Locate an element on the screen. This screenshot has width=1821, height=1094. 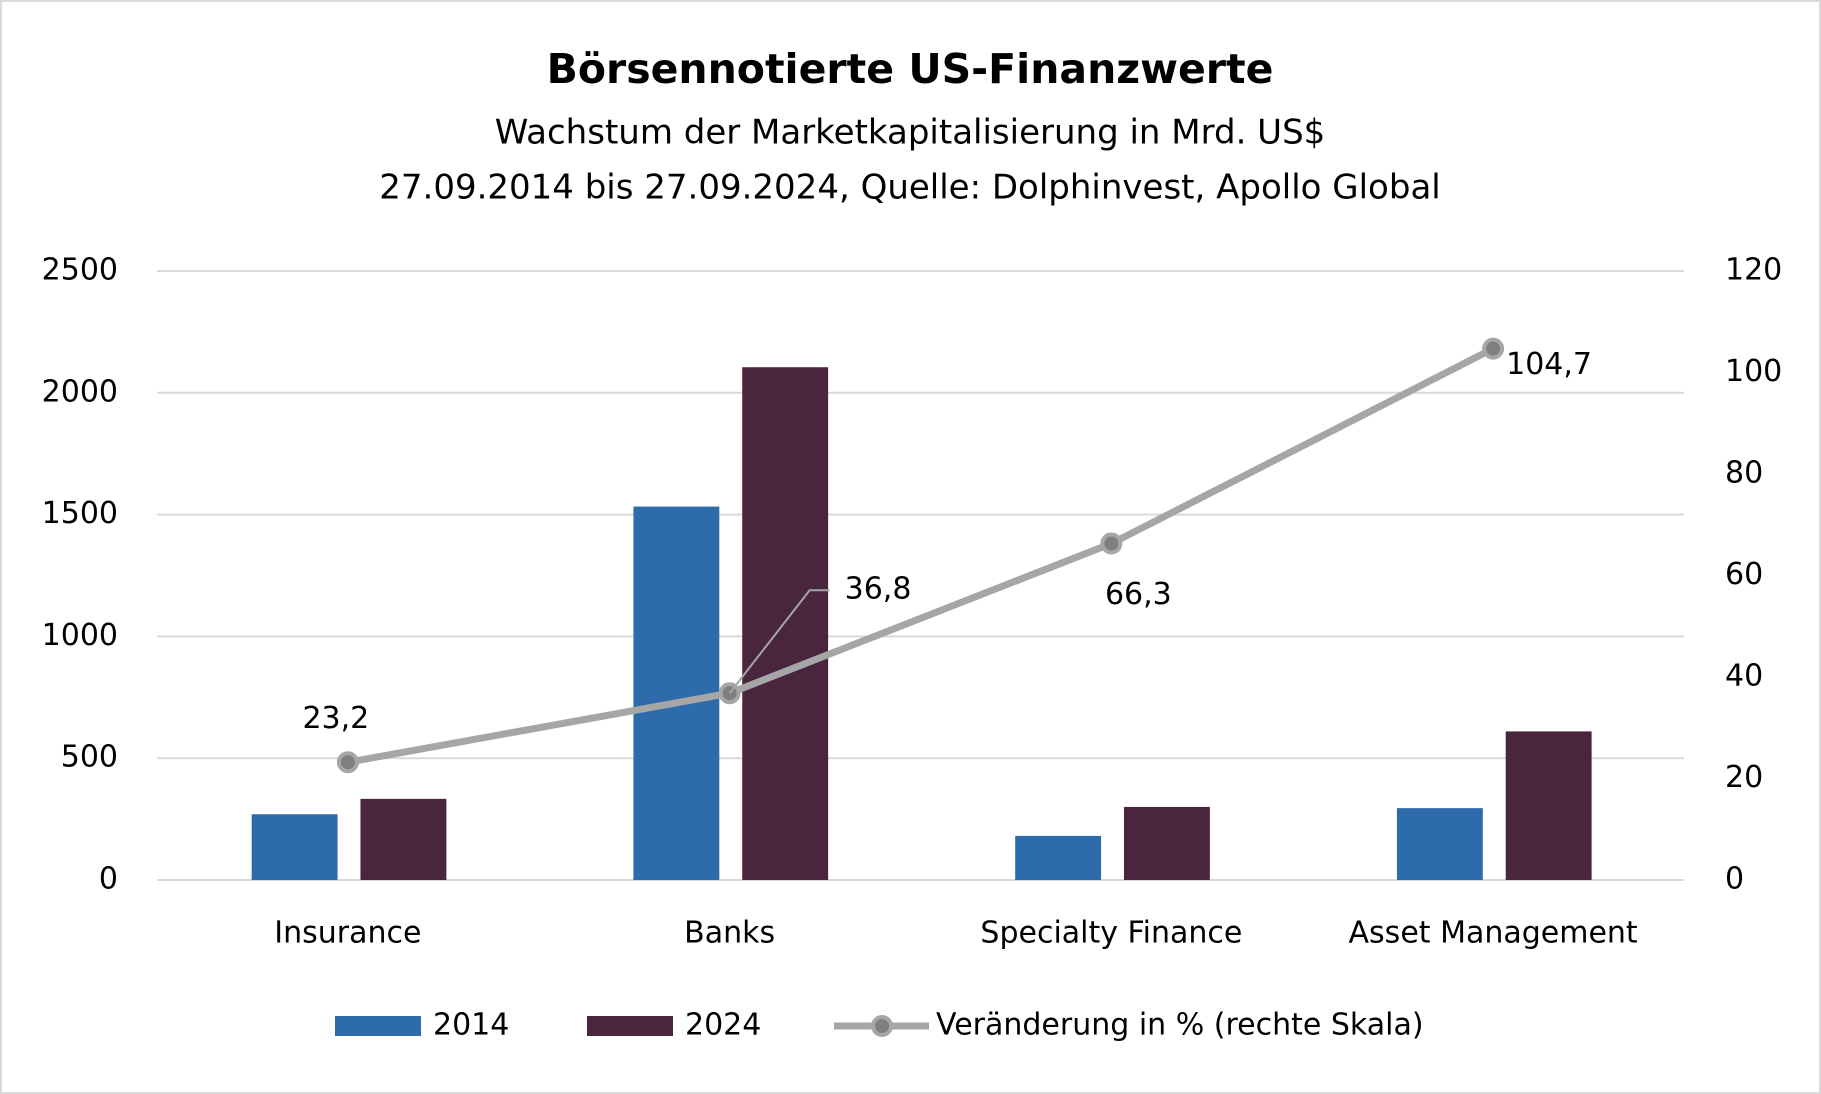
y-tick-label: 1500 is located at coordinates (80, 513).